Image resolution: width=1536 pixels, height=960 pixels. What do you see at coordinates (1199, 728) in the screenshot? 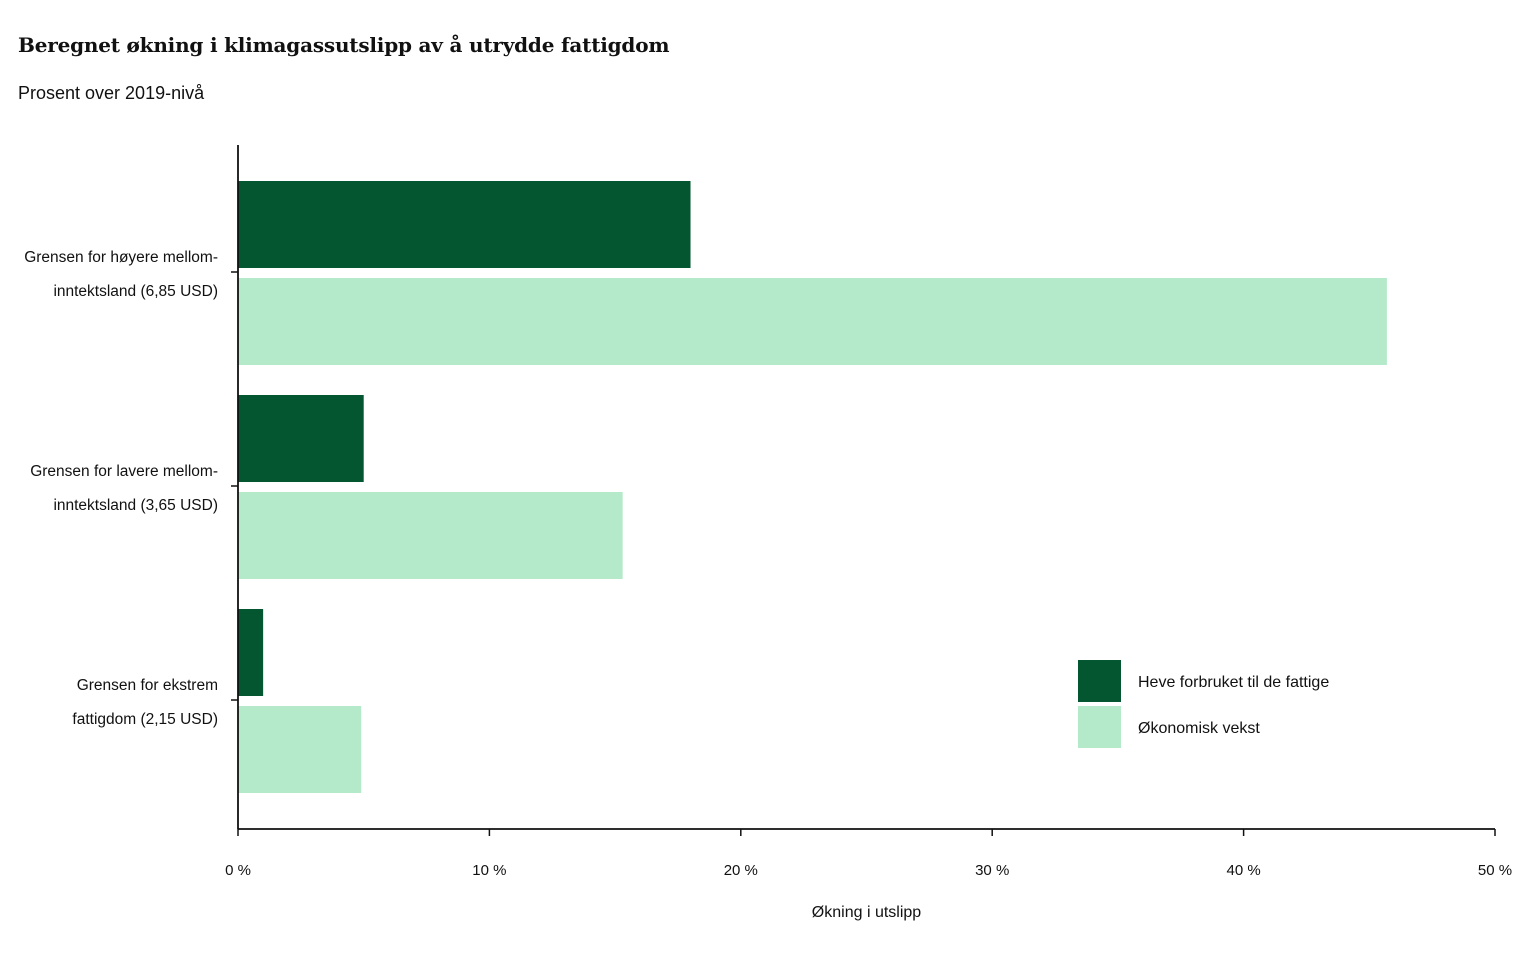
I see `legend-label-growth: Økonomisk vekst` at bounding box center [1199, 728].